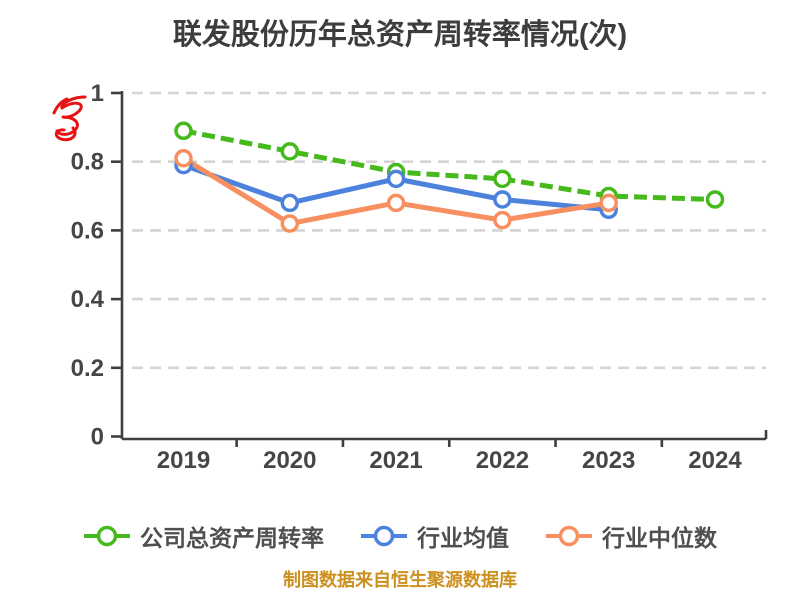 The height and width of the screenshot is (600, 800). I want to click on legend-item-company: 公司总资产周转率, so click(203, 536).